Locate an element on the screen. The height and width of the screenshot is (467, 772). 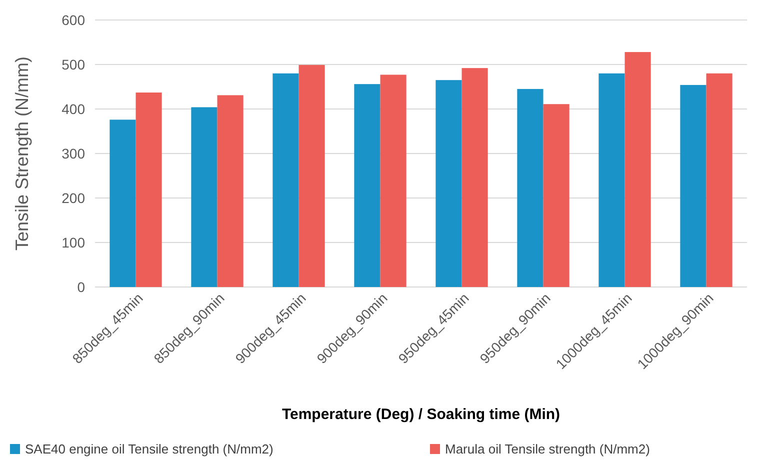
y-tick-label: 300 is located at coordinates (74, 153).